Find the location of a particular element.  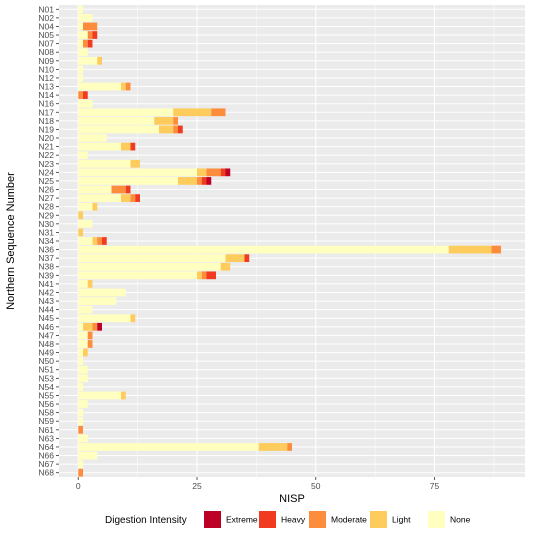

y-axis-title: Northern Sequence Number is located at coordinates (11, 241).